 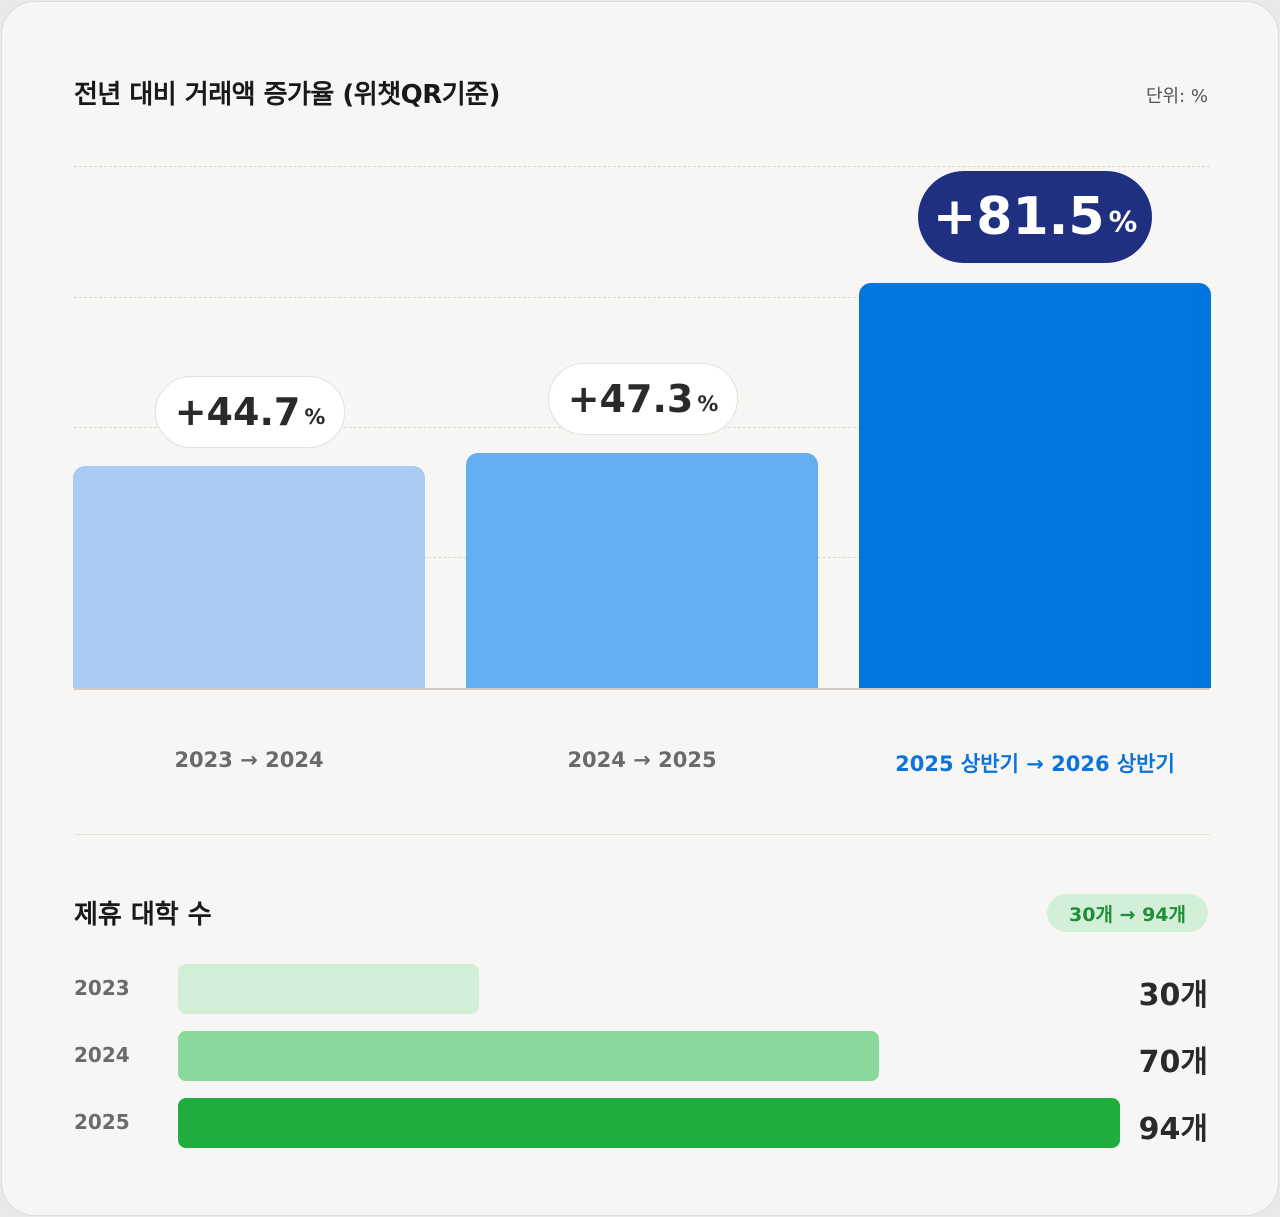 What do you see at coordinates (1018, 217) in the screenshot?
I see `data-label-value: +81.5` at bounding box center [1018, 217].